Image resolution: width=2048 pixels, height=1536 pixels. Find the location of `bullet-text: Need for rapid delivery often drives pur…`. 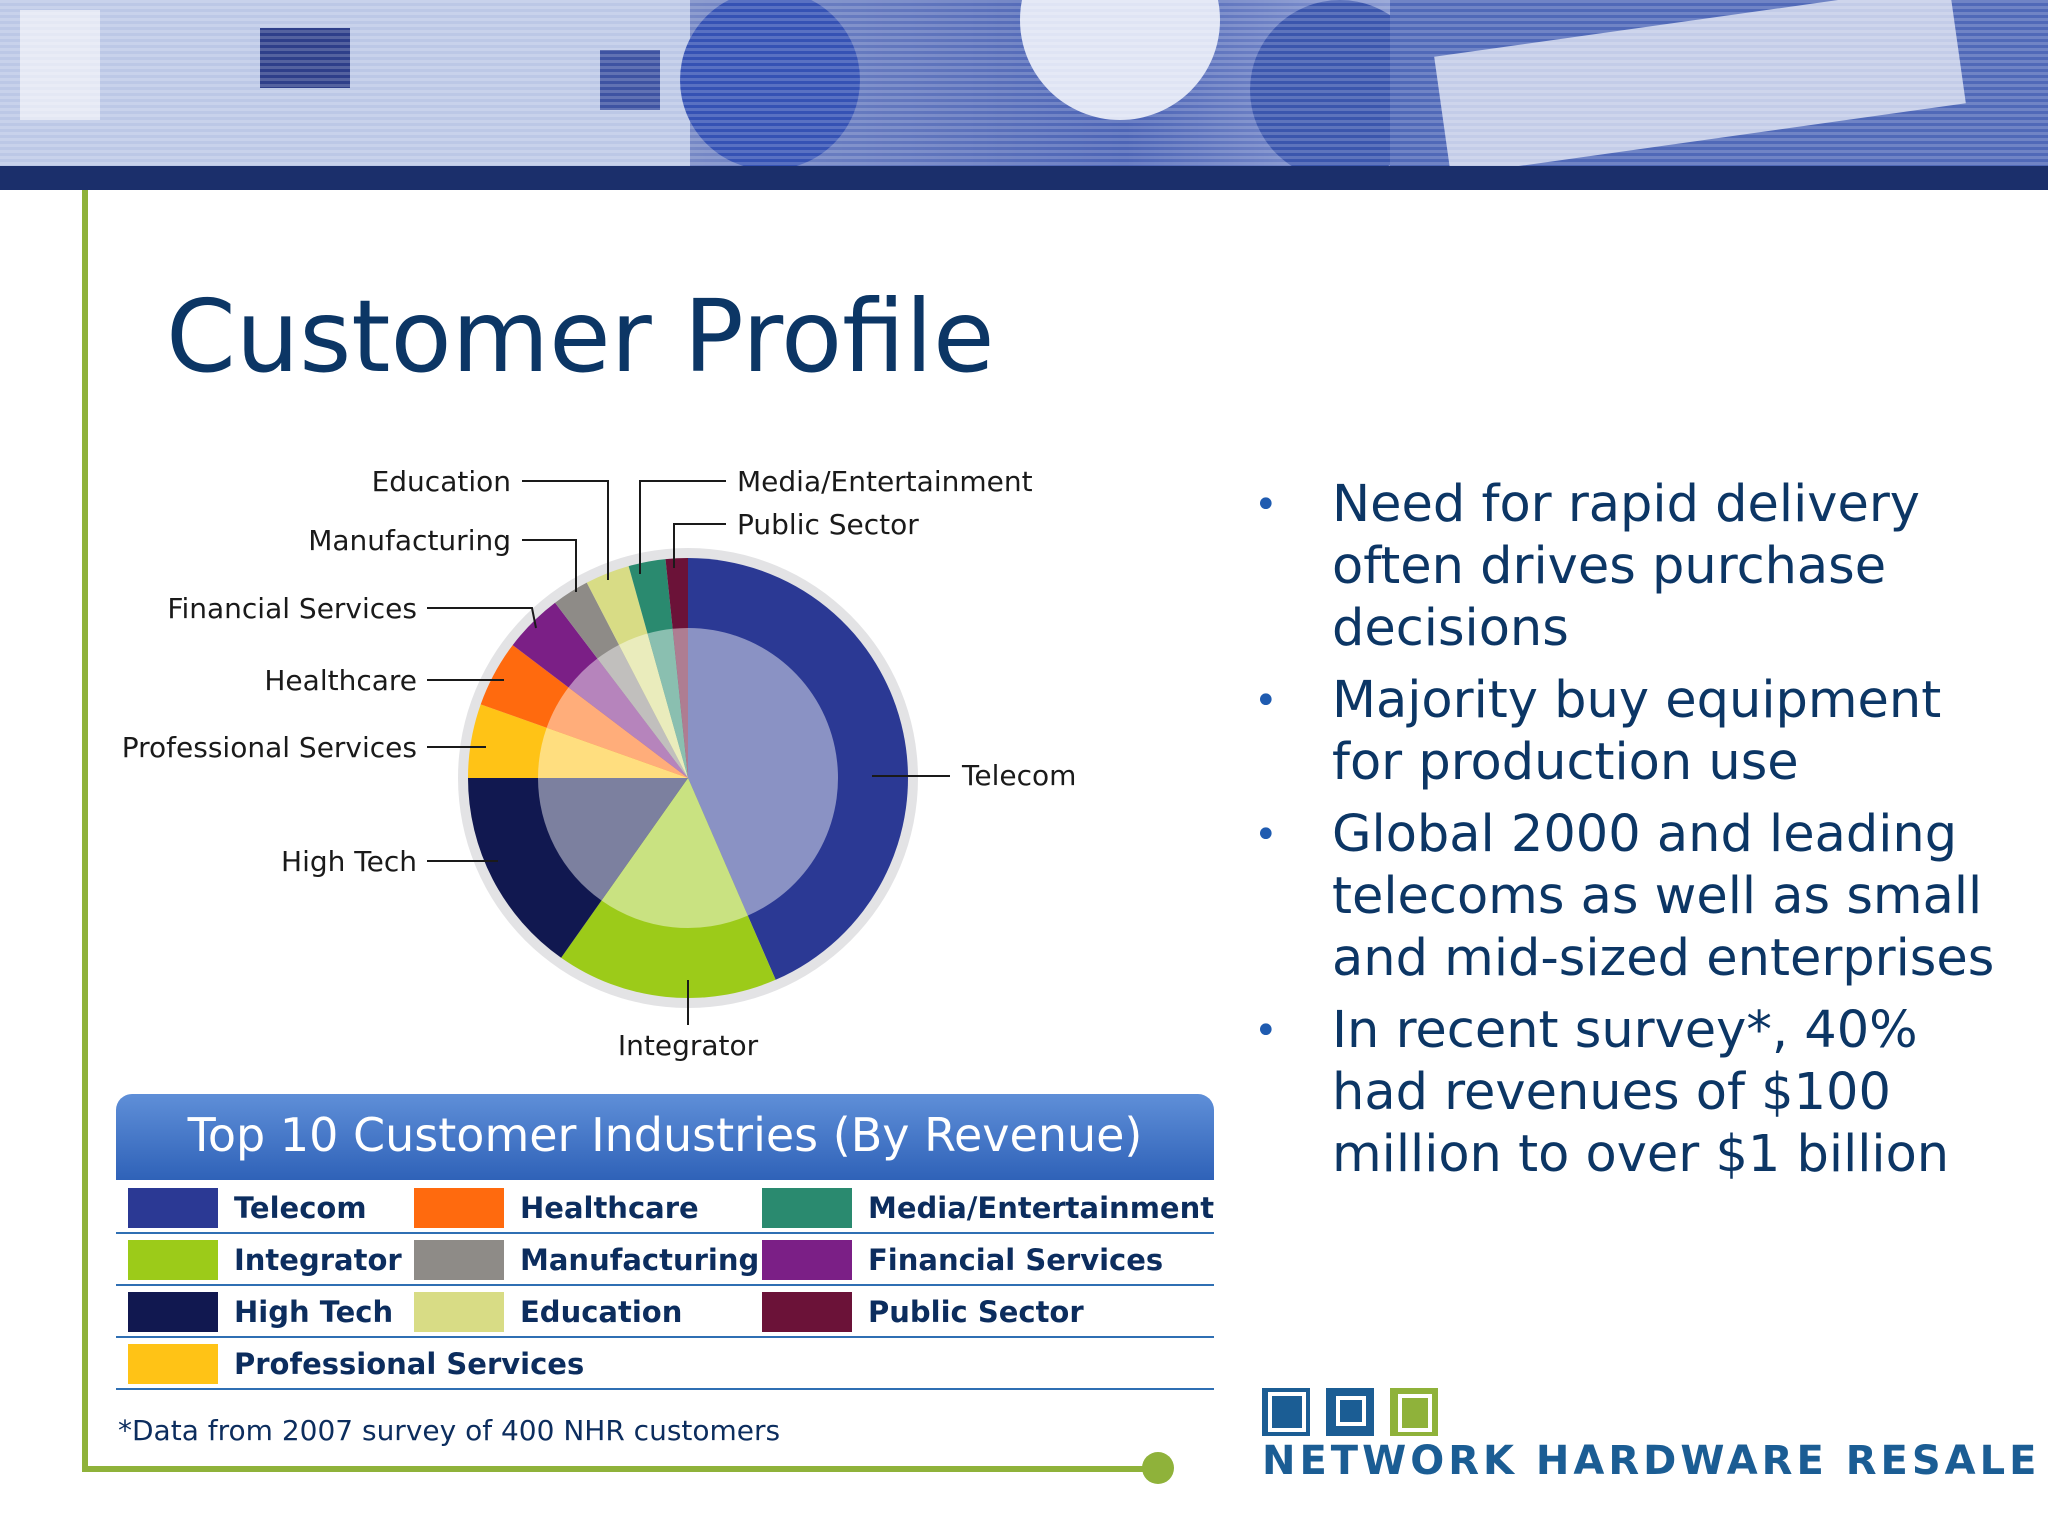

bullet-text: Need for rapid delivery often drives pur… is located at coordinates (1626, 566).